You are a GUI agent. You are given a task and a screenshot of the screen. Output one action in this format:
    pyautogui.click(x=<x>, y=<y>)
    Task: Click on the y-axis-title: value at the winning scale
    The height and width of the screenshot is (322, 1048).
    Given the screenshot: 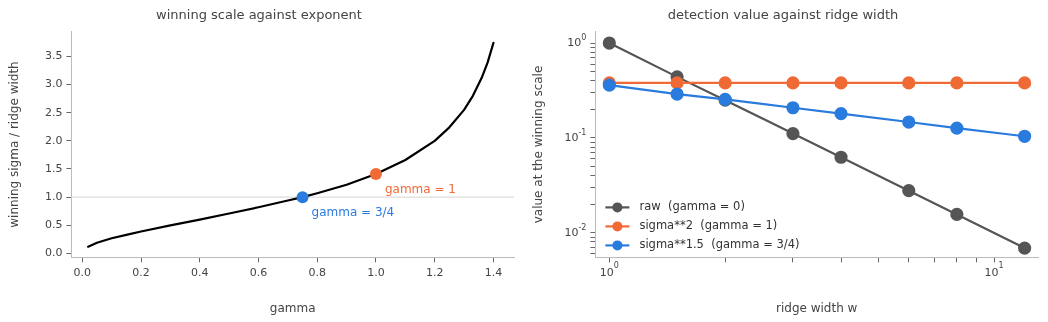 What is the action you would take?
    pyautogui.click(x=538, y=144)
    